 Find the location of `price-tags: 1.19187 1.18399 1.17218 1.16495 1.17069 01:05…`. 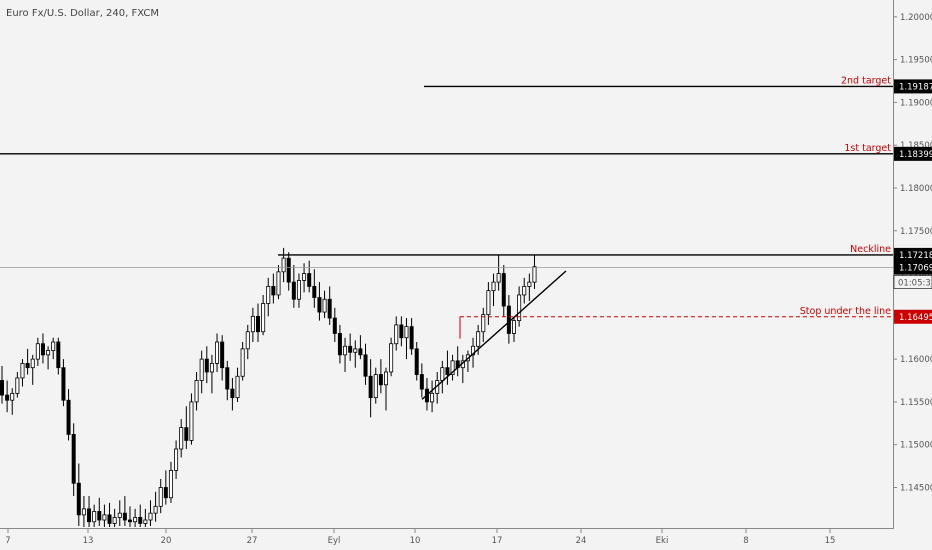

price-tags: 1.19187 1.18399 1.17218 1.16495 1.17069 01:05… is located at coordinates (912, 201).